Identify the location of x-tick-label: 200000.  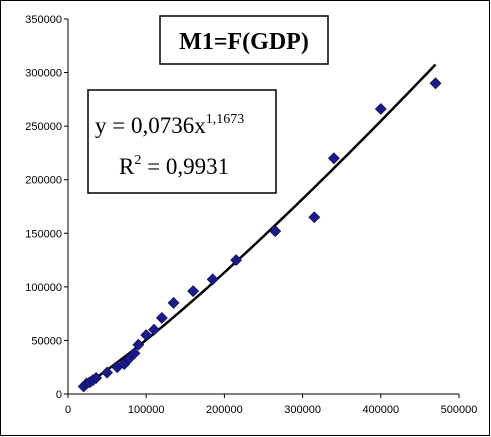
(224, 410).